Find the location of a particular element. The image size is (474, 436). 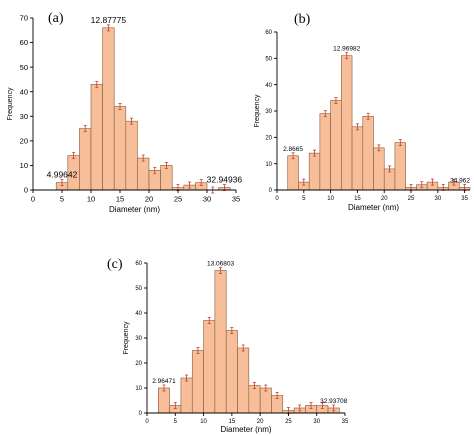

panel-label: (b) is located at coordinates (302, 19).